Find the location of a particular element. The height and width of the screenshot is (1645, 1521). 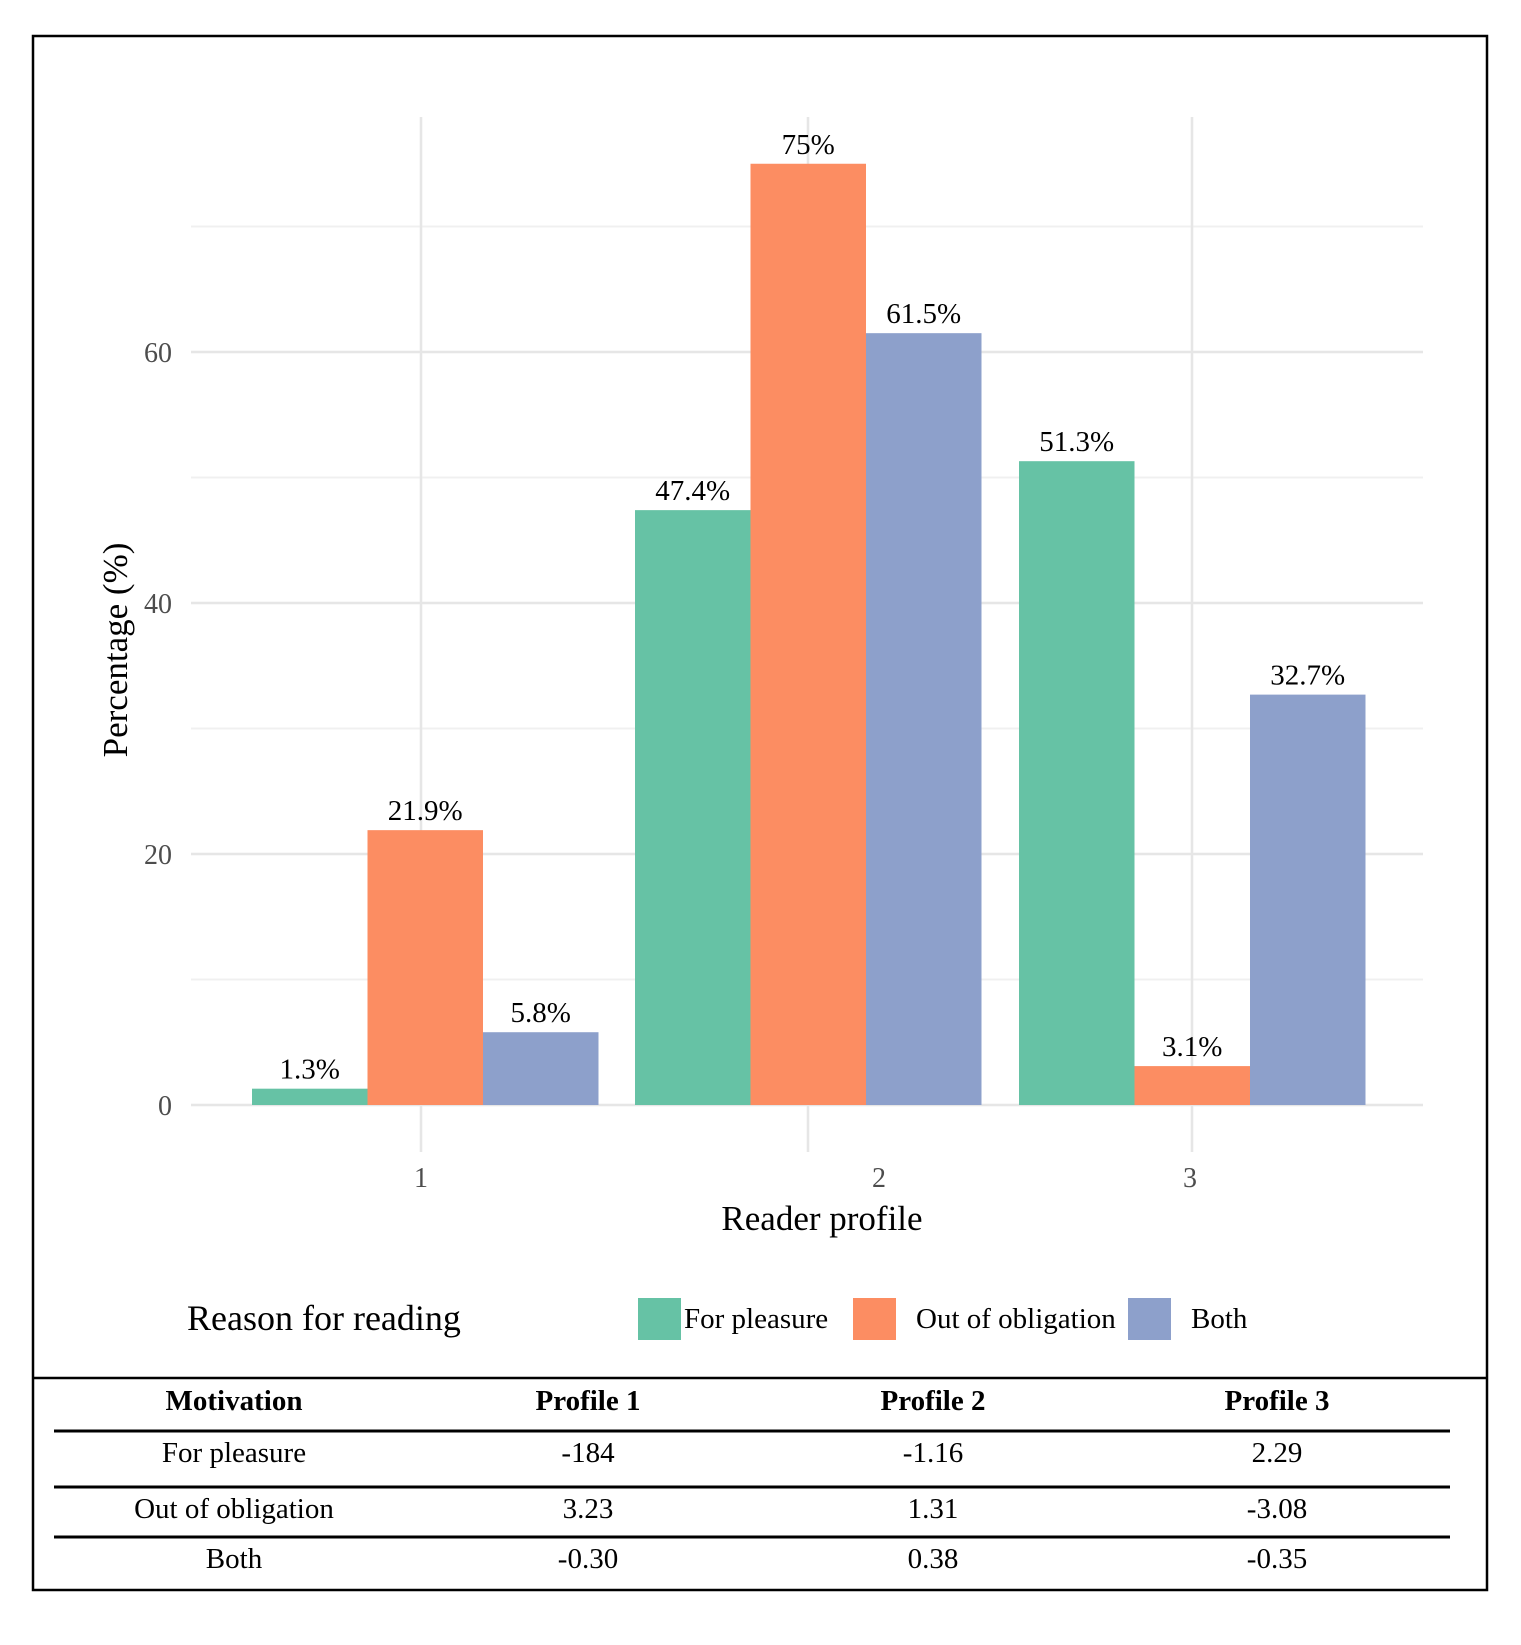

x-tick-label: 3 is located at coordinates (1190, 1178).